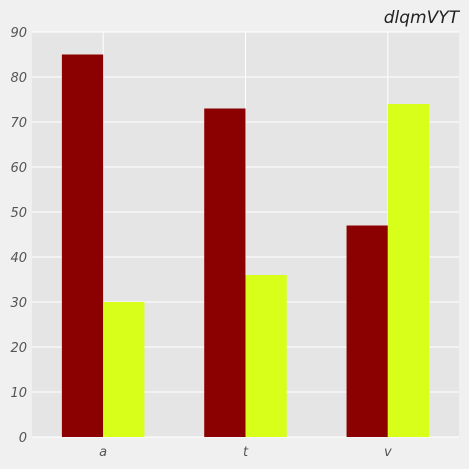  Describe the element at coordinates (18, 258) in the screenshot. I see `y-tick-label: 40` at that location.